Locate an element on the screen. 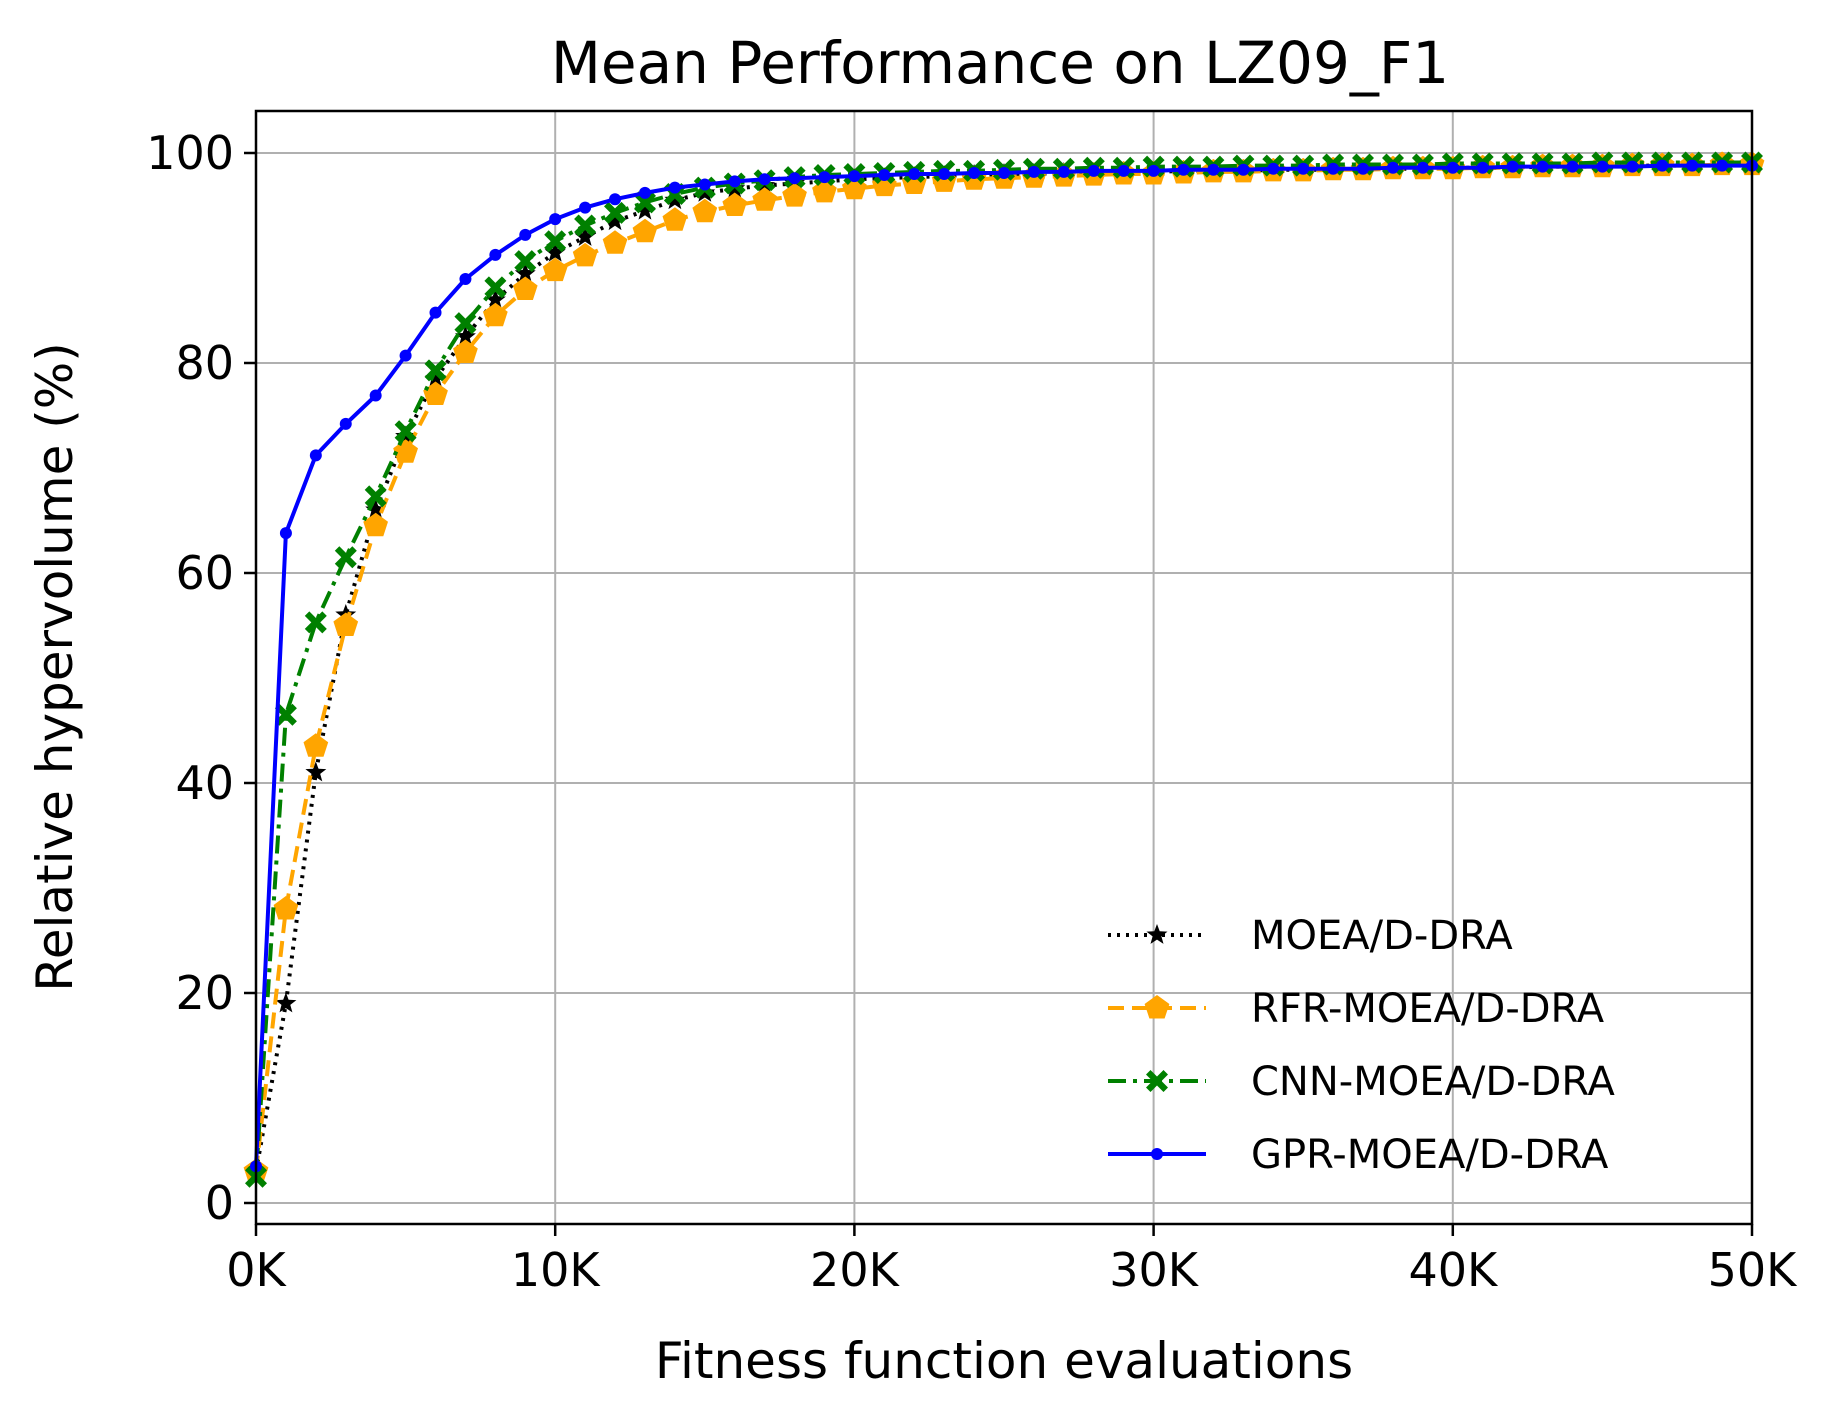  legend-label: CNN-MOEA/D-DRA is located at coordinates (1433, 1082).